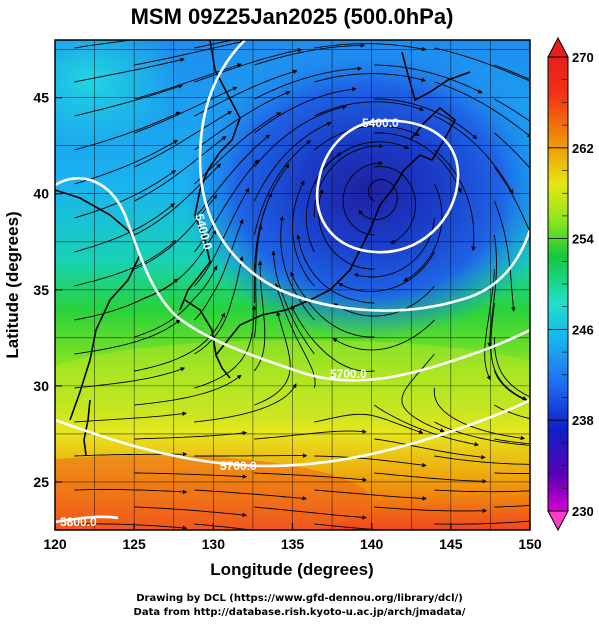  I want to click on y-tick-label: 25, so click(41, 482).